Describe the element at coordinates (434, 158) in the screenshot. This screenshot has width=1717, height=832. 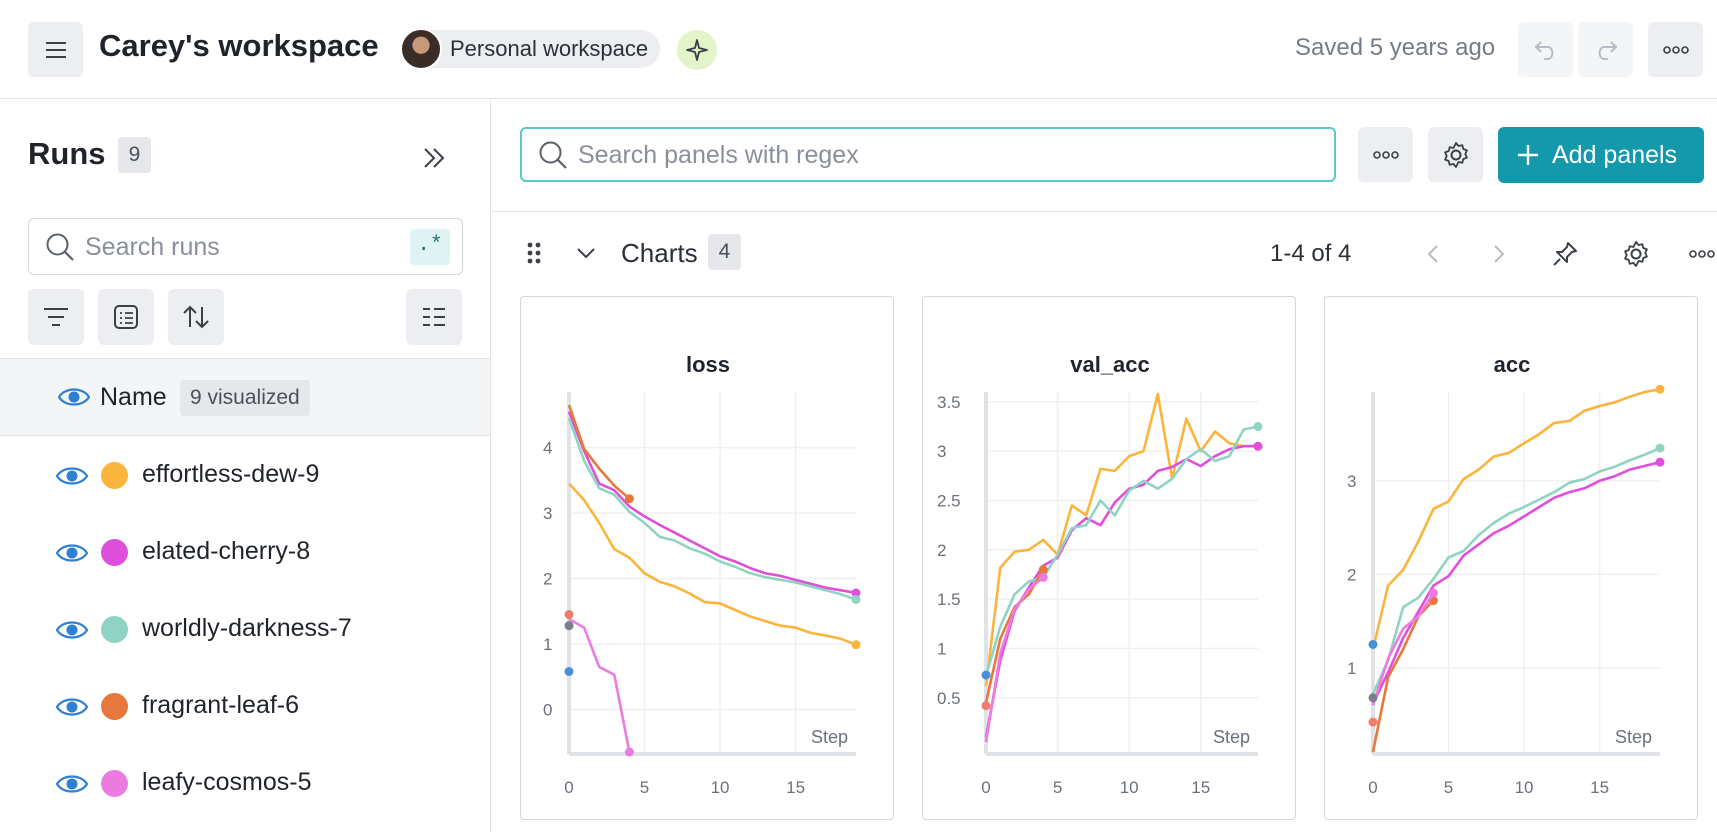
I see `expand-sidebar-button` at that location.